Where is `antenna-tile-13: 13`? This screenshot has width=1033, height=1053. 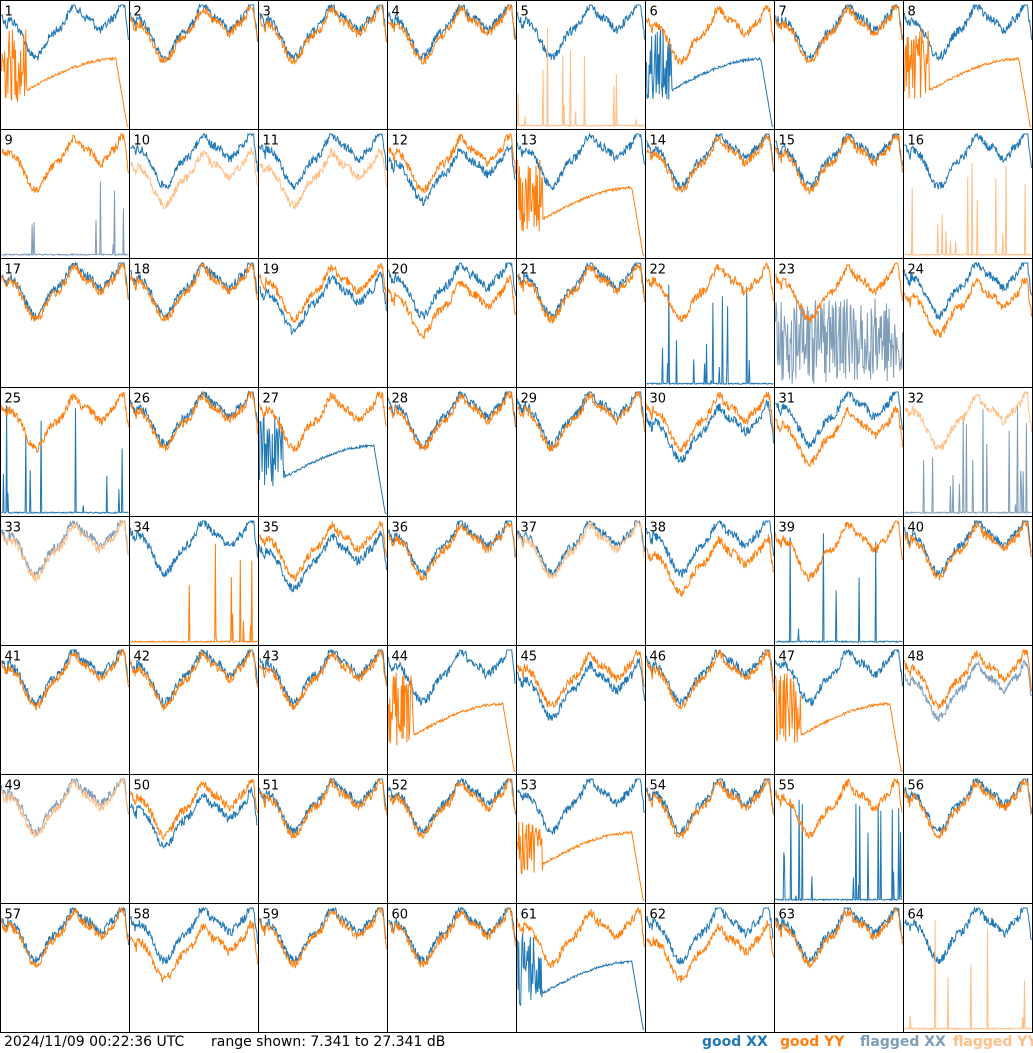
antenna-tile-13: 13 is located at coordinates (581, 194).